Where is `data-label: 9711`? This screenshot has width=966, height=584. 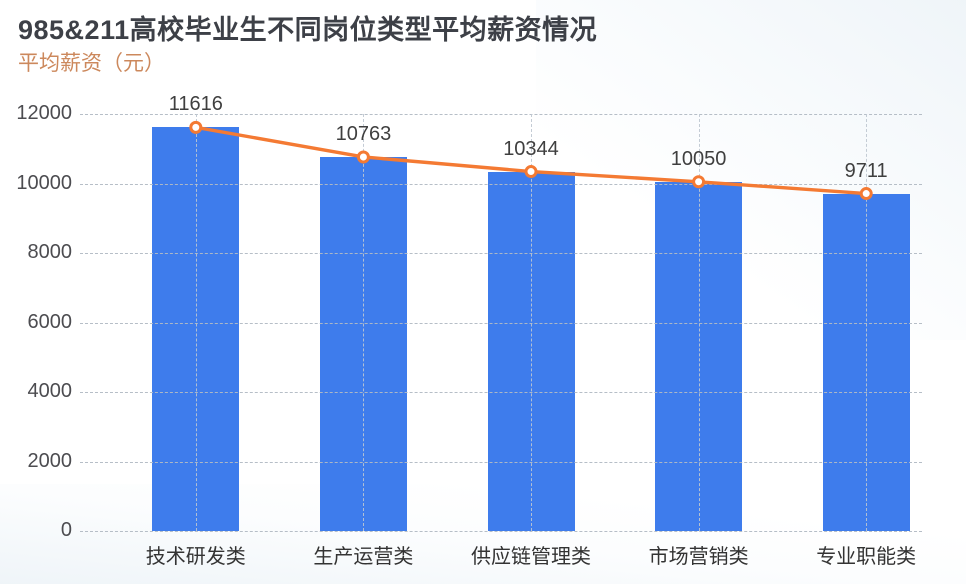
data-label: 9711 is located at coordinates (866, 170).